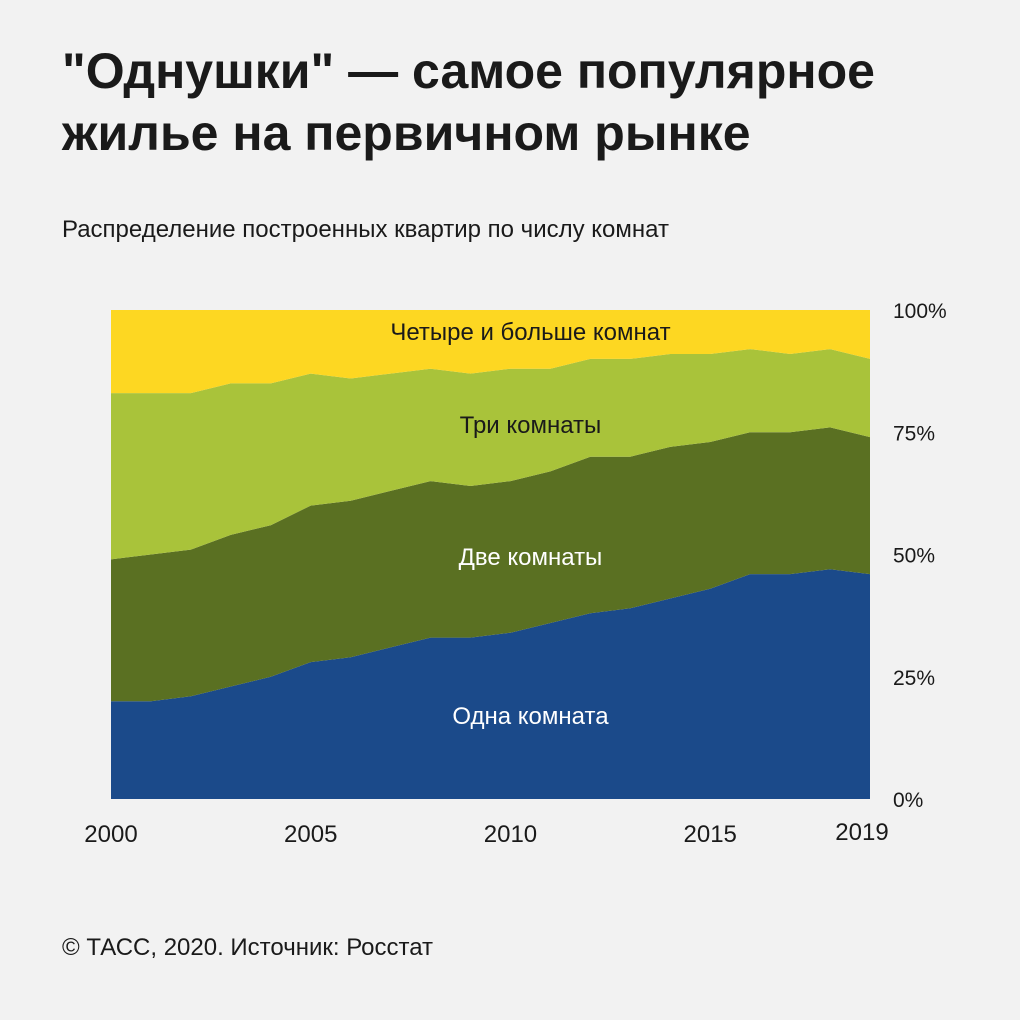 The height and width of the screenshot is (1020, 1020). I want to click on x-tick-label: 2015, so click(710, 834).